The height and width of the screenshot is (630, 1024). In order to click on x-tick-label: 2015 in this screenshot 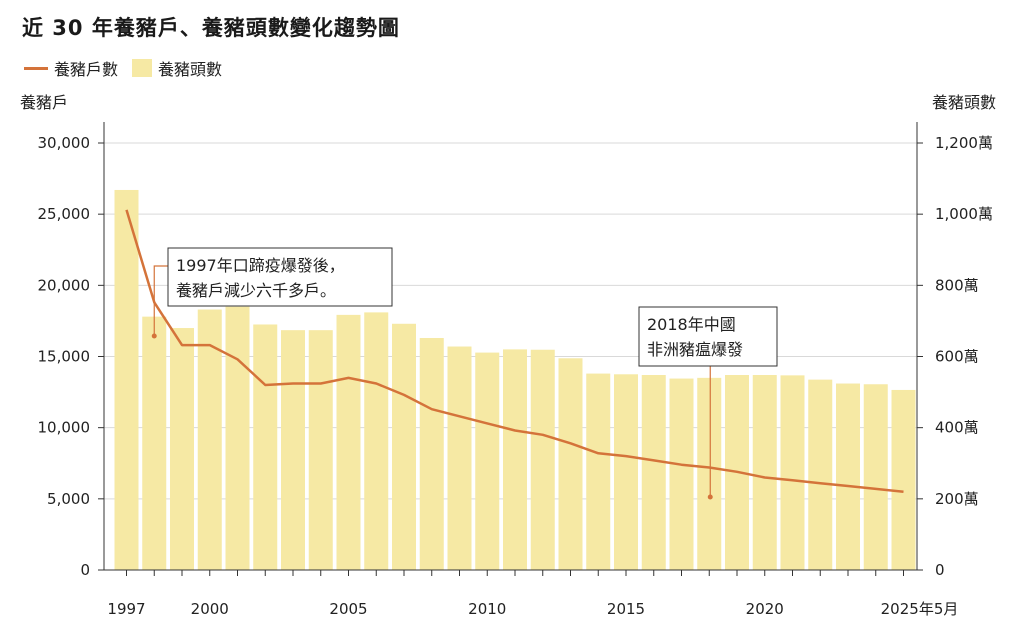, I will do `click(626, 609)`.